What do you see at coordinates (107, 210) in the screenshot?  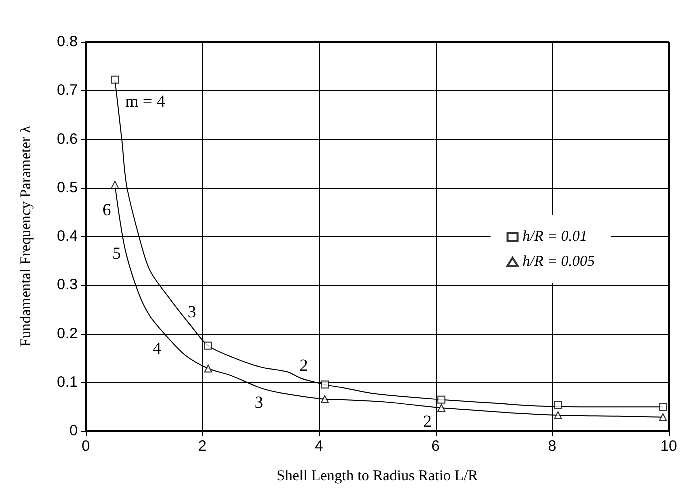 I see `annotation: 6` at bounding box center [107, 210].